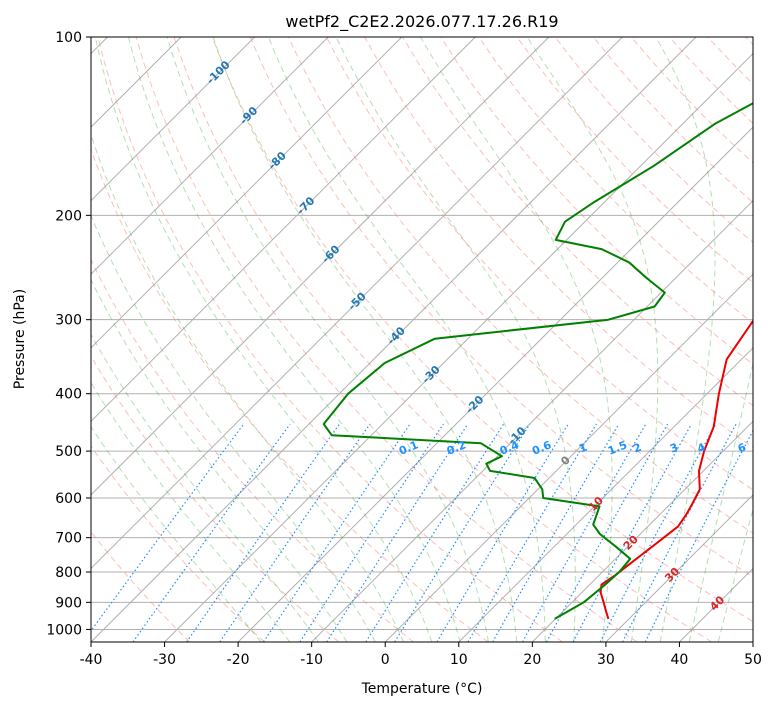  Describe the element at coordinates (218, 72) in the screenshot. I see `isotherm-label: -100` at that location.